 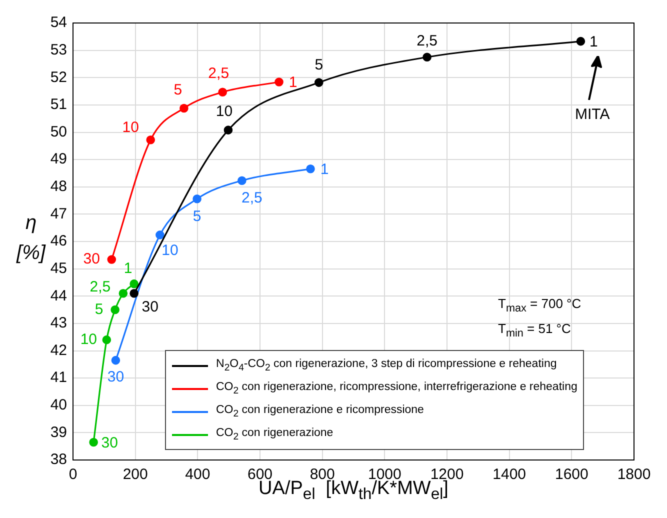 What do you see at coordinates (58, 77) in the screenshot?
I see `y-tick-label: 52` at bounding box center [58, 77].